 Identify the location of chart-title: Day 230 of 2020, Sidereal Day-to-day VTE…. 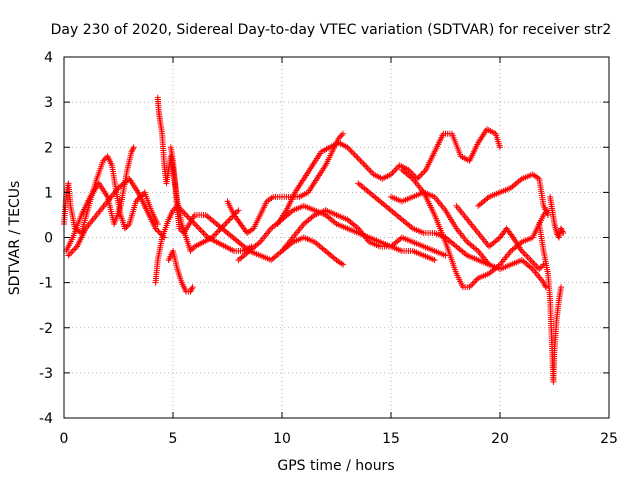
(331, 30).